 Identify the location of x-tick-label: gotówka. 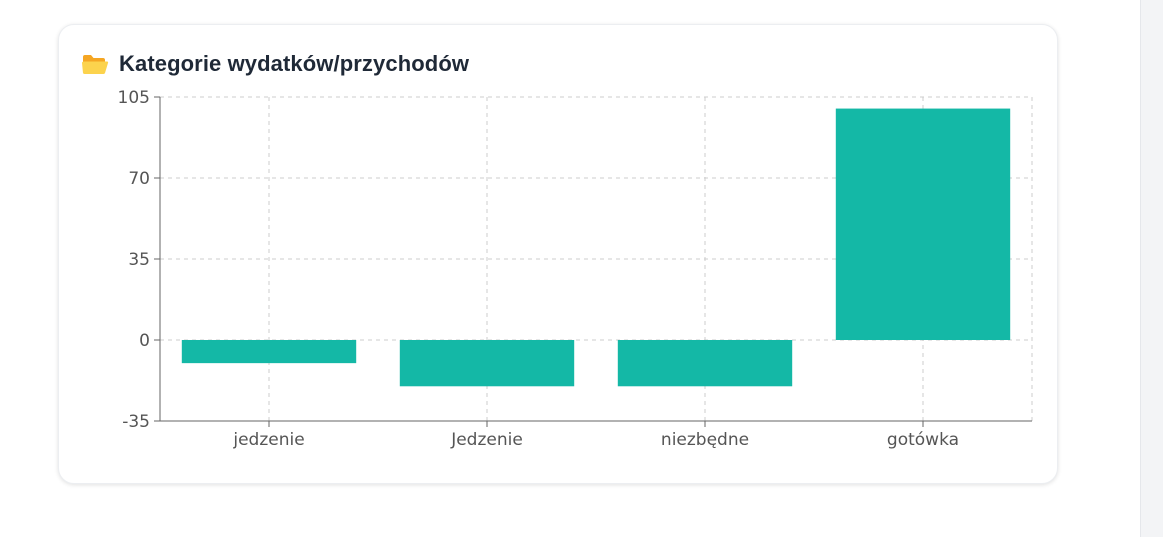
(923, 440).